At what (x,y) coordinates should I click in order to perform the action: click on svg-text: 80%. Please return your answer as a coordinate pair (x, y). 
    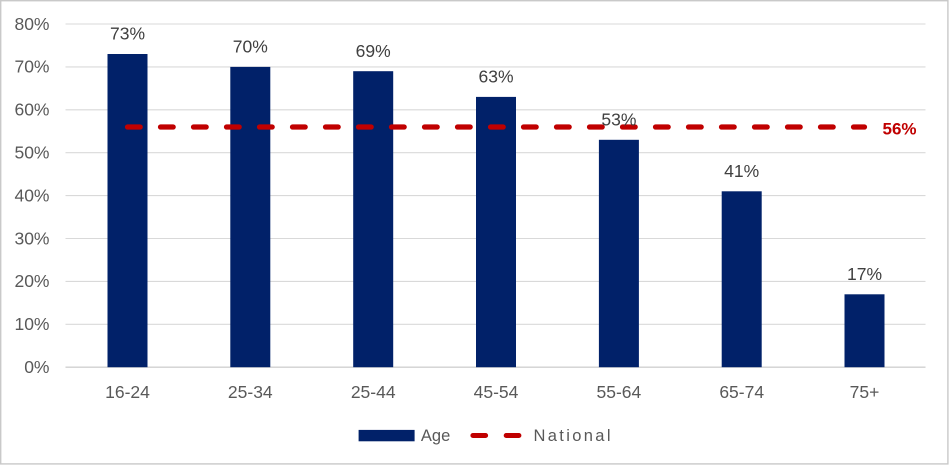
    Looking at the image, I should click on (31, 24).